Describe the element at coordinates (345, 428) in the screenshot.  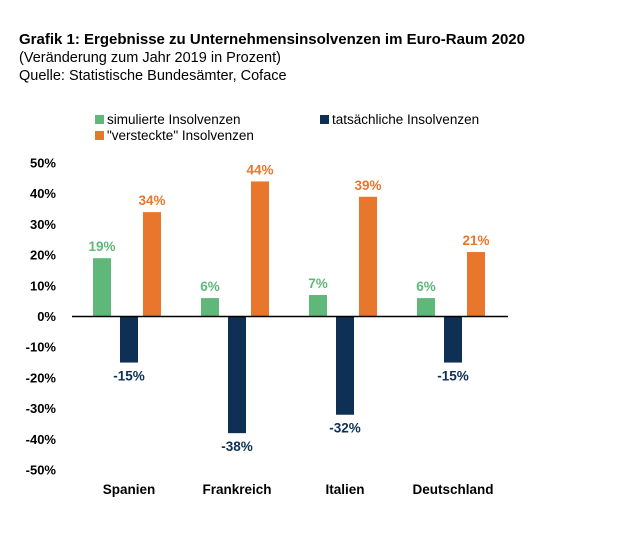
I see `data-label-tatsaechlich: -32%` at that location.